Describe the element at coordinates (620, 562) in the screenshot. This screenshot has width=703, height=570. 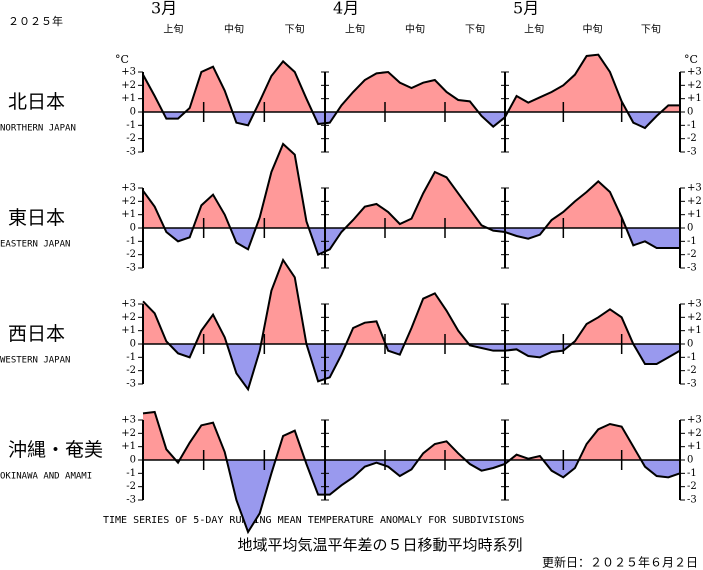
I see `updated-date: 更新日：２０２５年６月２日` at that location.